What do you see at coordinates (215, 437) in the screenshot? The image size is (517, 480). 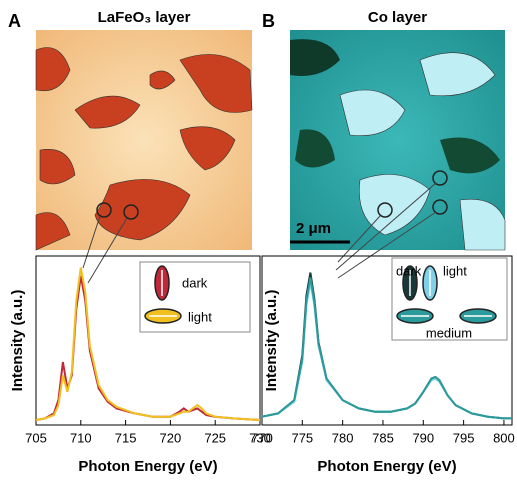 I see `x-tick-label: 725` at bounding box center [215, 437].